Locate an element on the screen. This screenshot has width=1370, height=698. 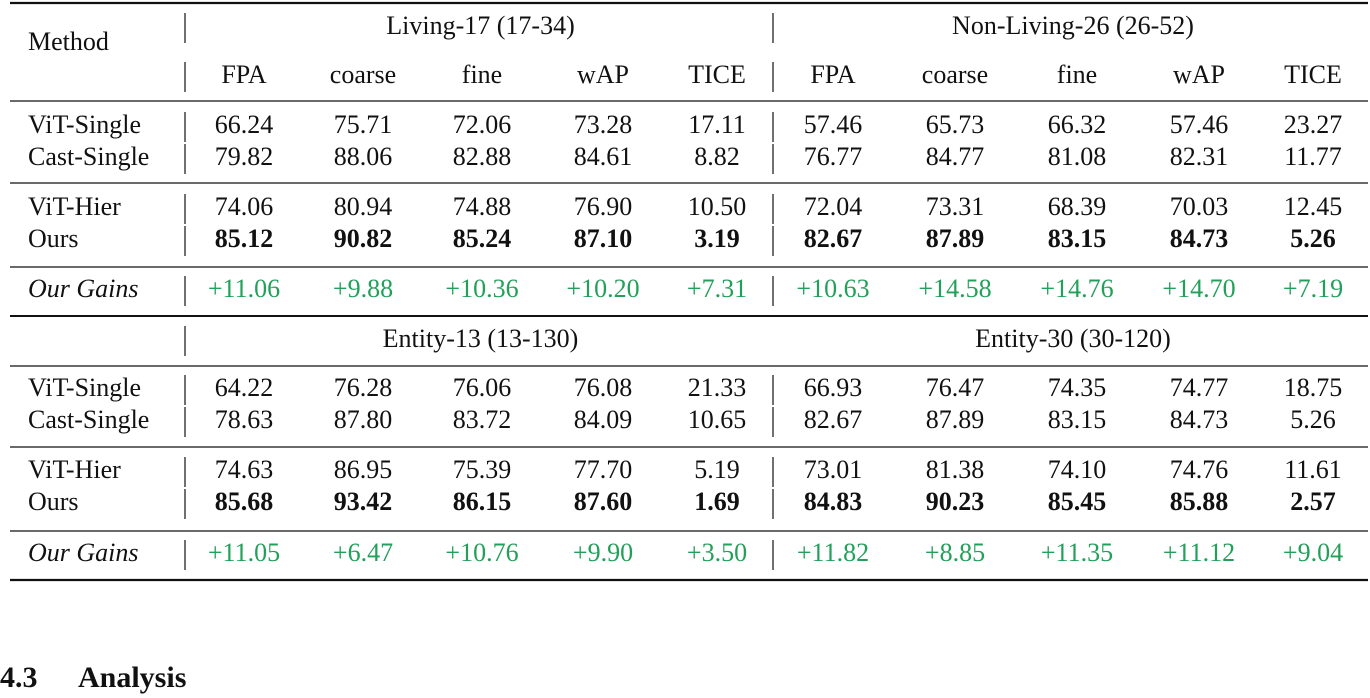
score: 10.50 is located at coordinates (717, 206).